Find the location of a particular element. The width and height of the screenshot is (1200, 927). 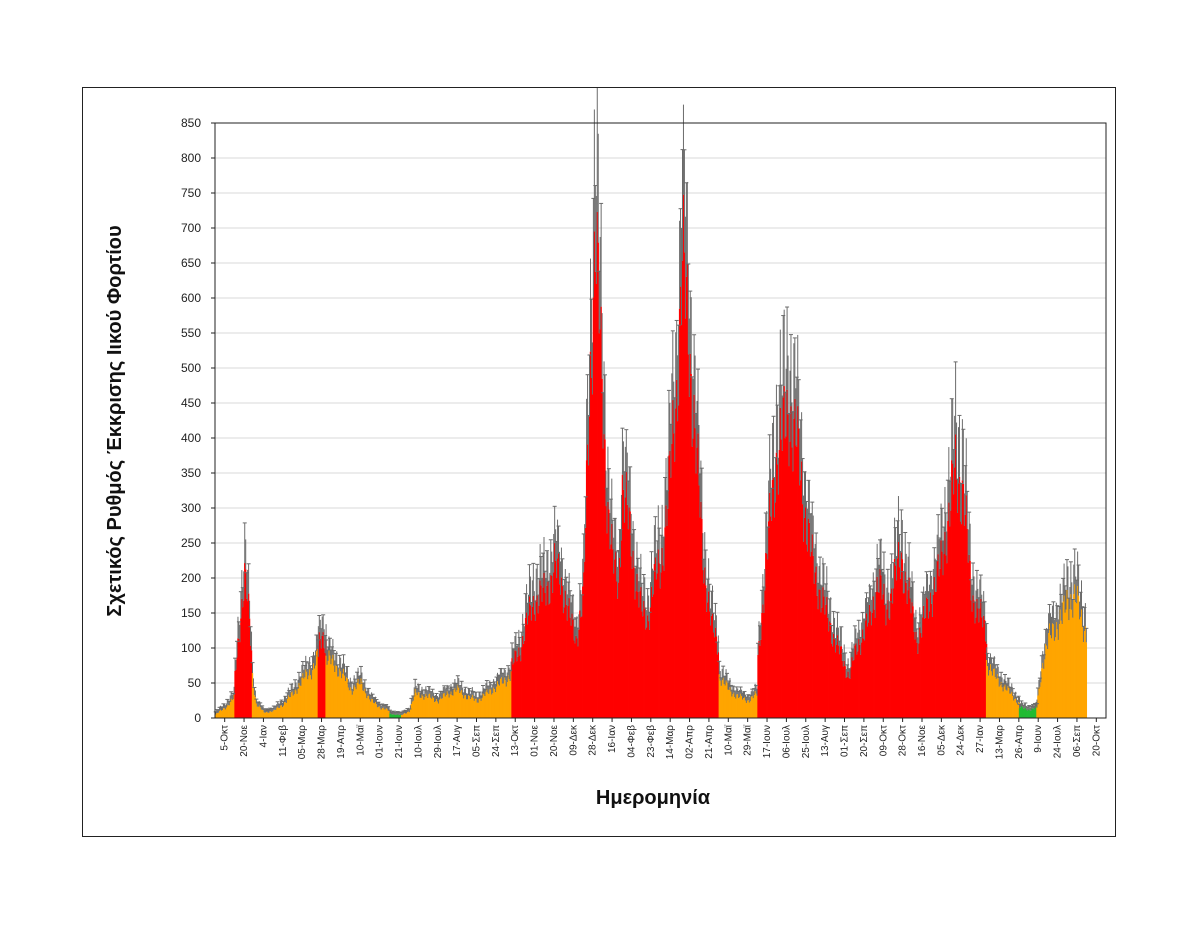

x-tick-label: 29-Ιουλ is located at coordinates (438, 741).